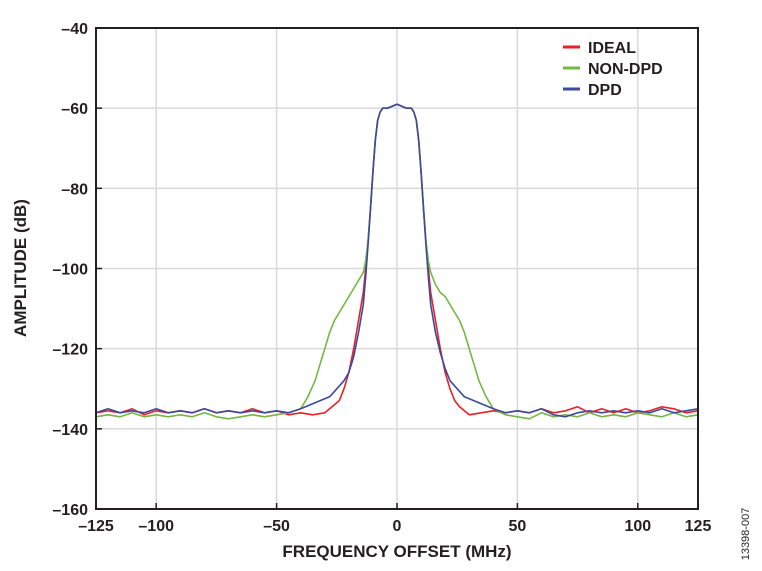 Image resolution: width=762 pixels, height=571 pixels. I want to click on y-tick-labels: –40 –60 –80 –100 –120 –140 –160, so click(70, 270).